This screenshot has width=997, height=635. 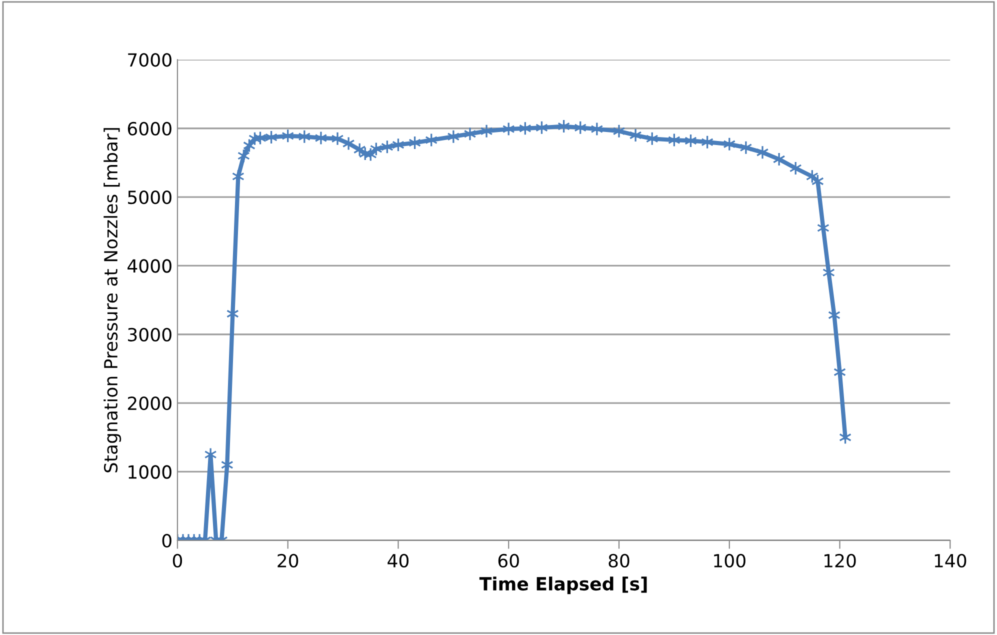 I want to click on y-tick-label: 4000, so click(x=150, y=266).